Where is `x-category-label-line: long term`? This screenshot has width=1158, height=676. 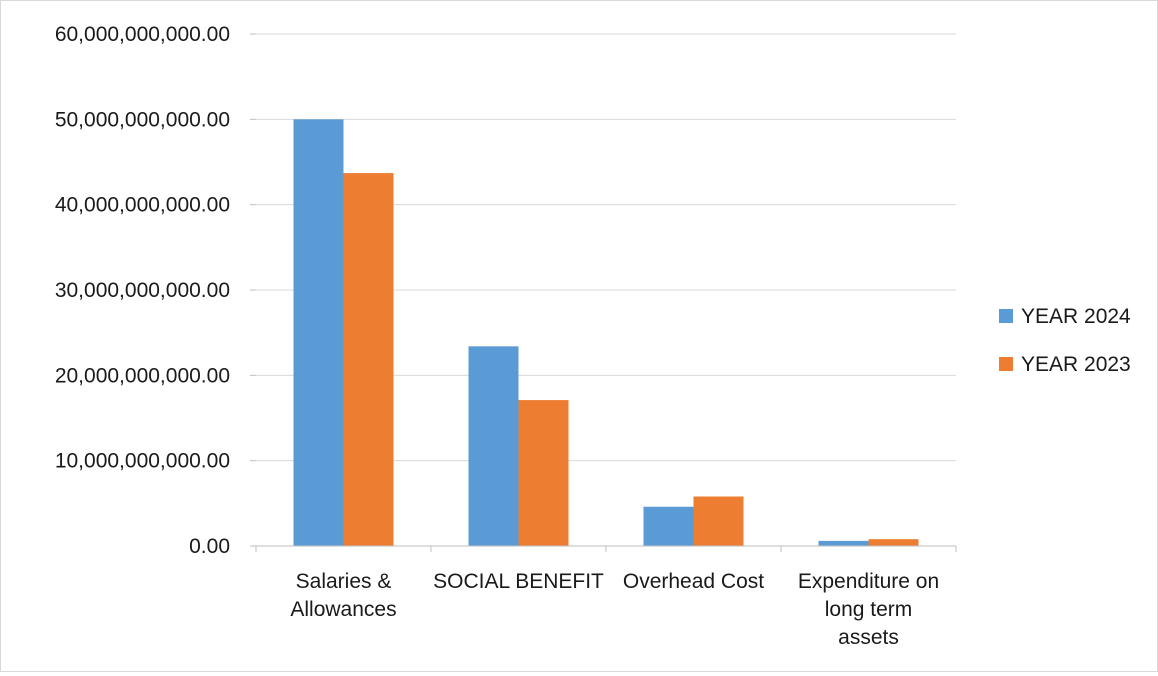
x-category-label-line: long term is located at coordinates (869, 609).